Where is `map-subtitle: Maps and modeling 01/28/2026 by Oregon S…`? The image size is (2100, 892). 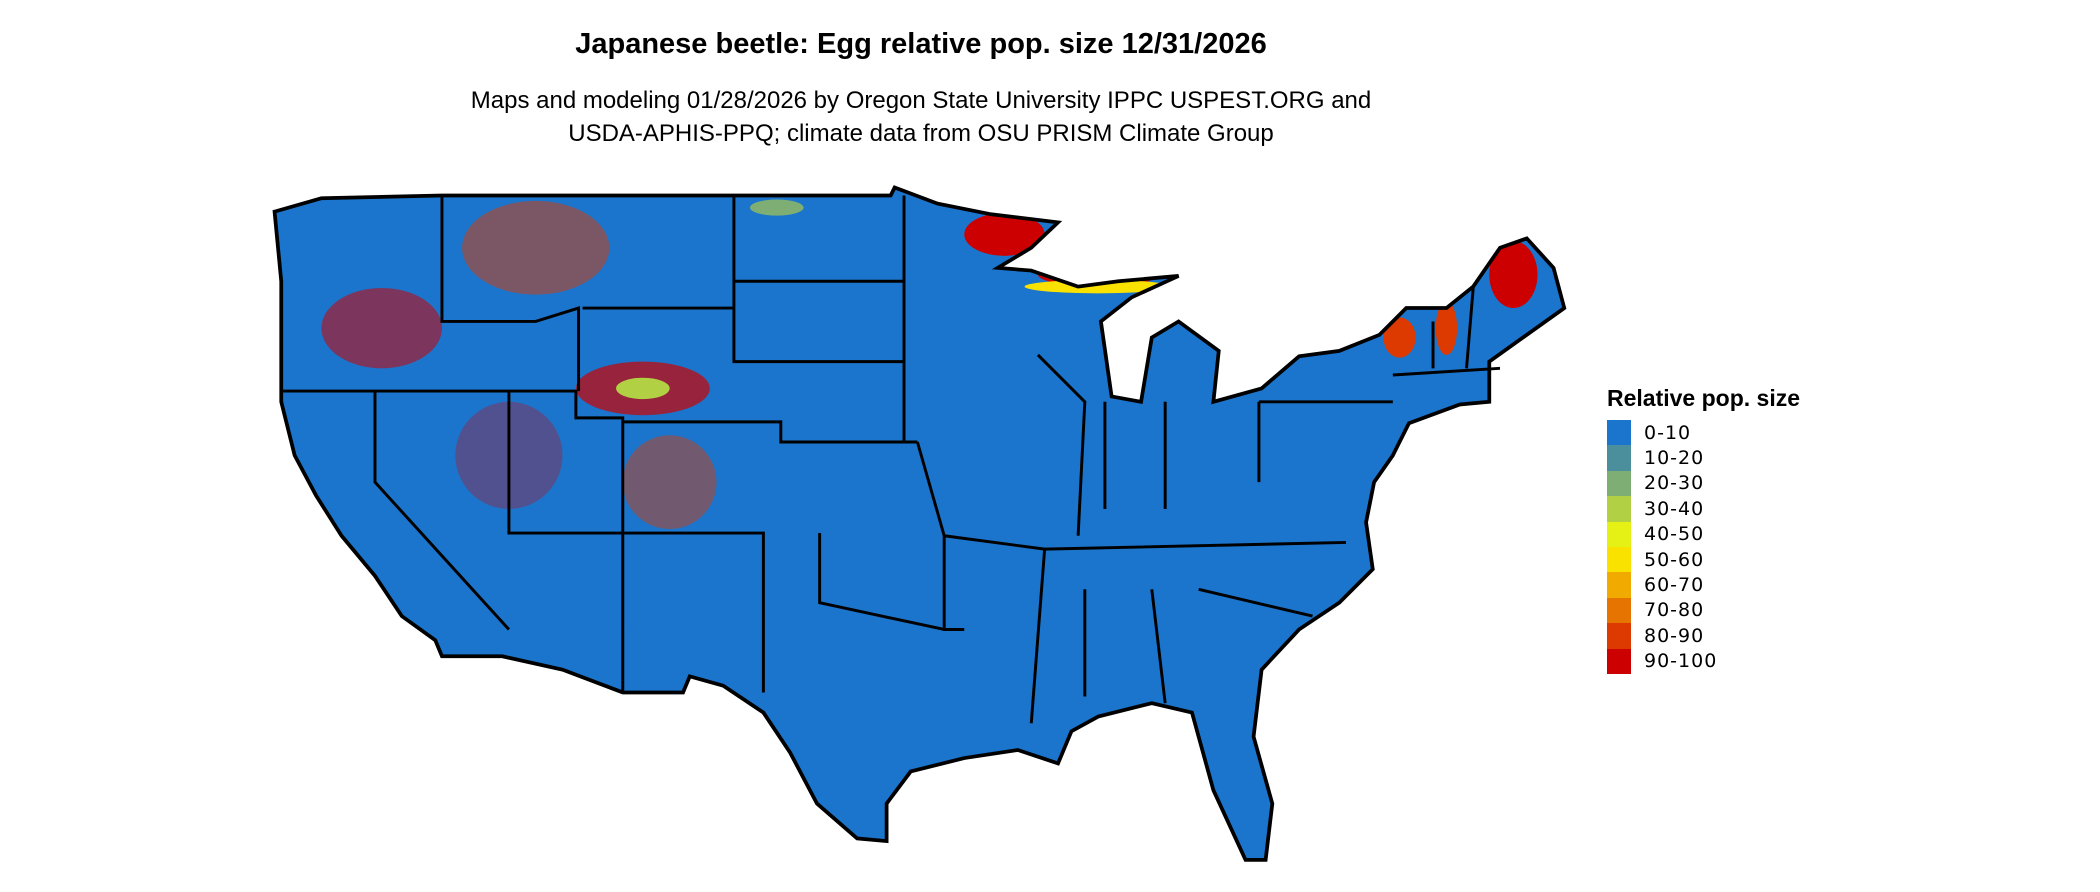
map-subtitle: Maps and modeling 01/28/2026 by Oregon S… is located at coordinates (921, 117).